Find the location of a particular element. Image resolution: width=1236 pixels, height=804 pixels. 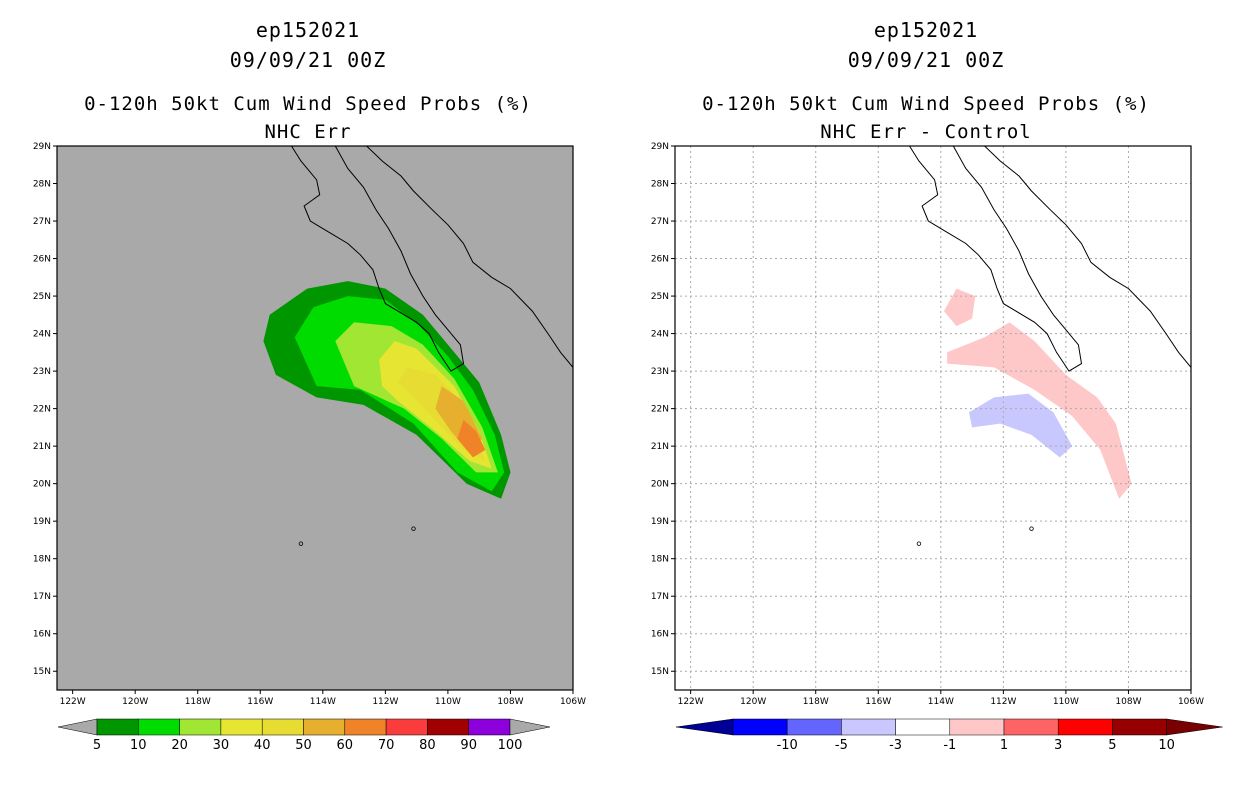

colorbar-label: 20 is located at coordinates (179, 745).